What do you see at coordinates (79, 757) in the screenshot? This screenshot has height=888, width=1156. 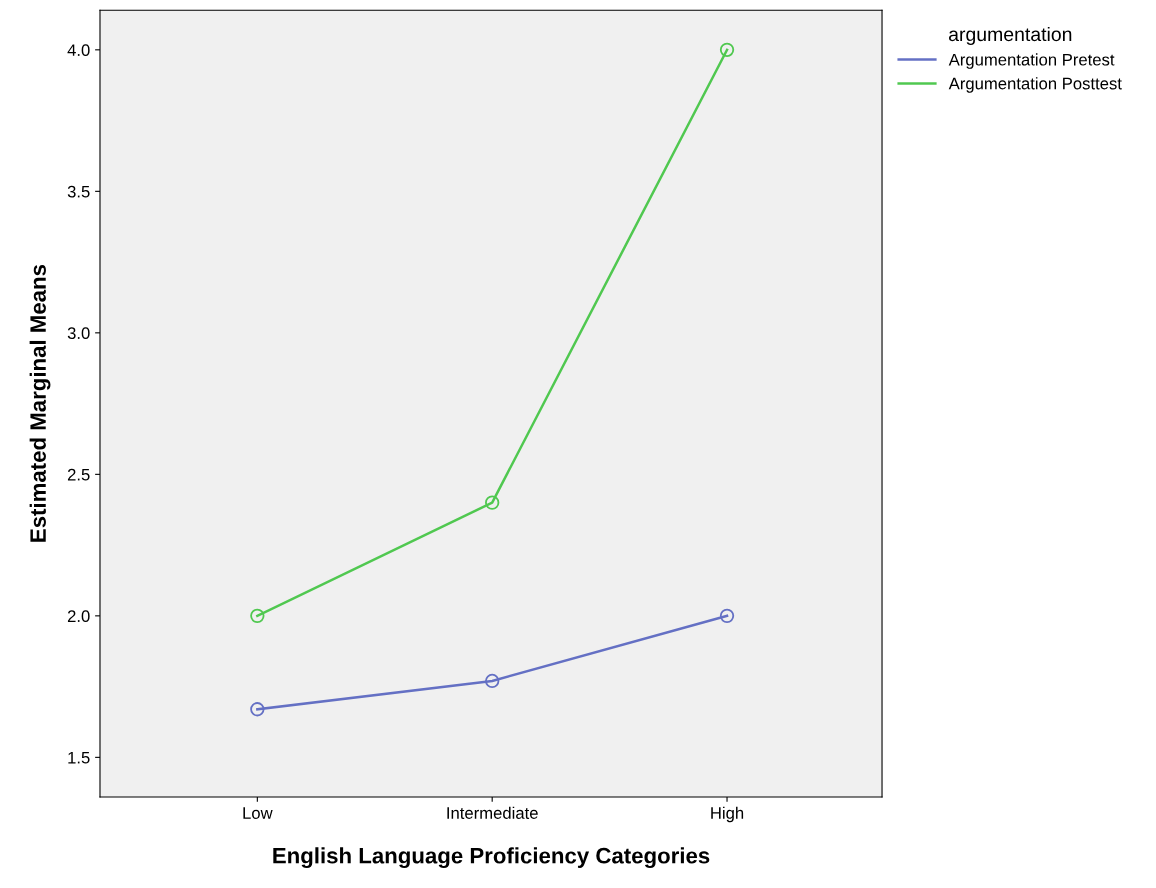 I see `y-tick-label: 1.5` at bounding box center [79, 757].